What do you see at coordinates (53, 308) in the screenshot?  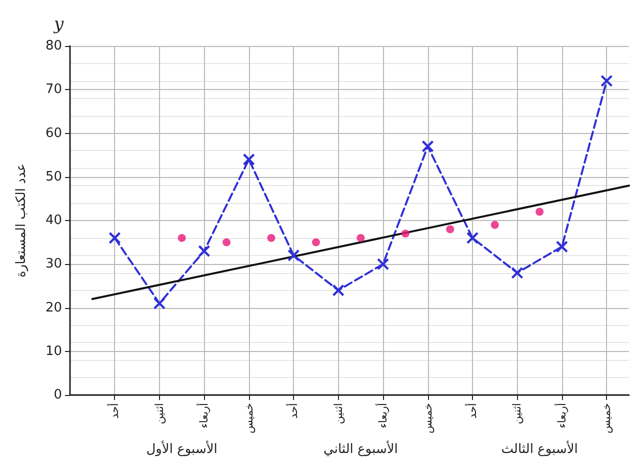 I see `y-tick-label: 20` at bounding box center [53, 308].